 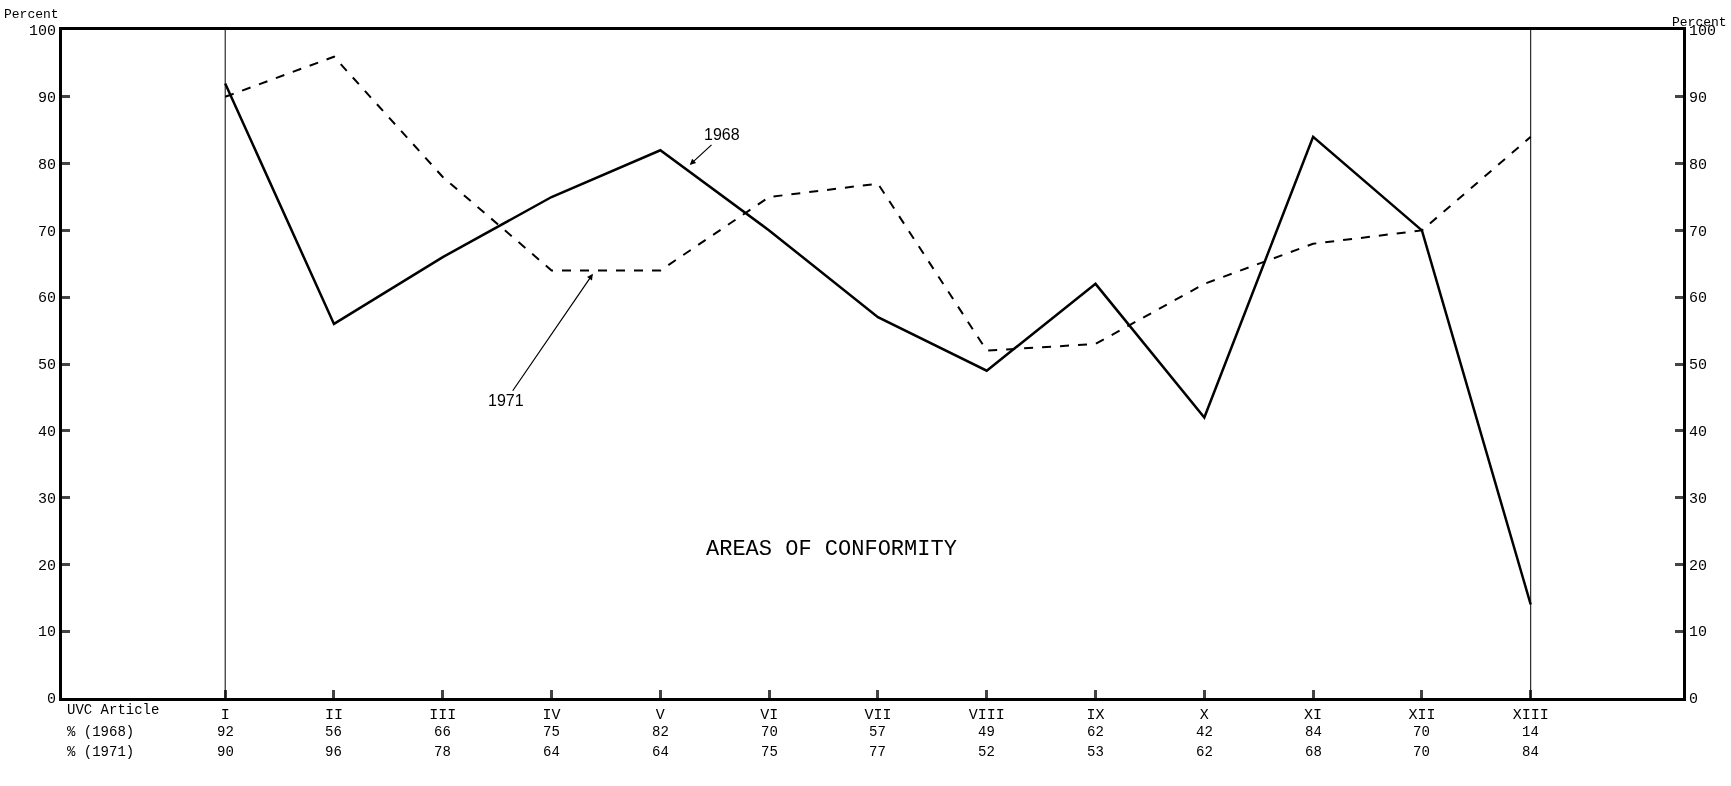 What do you see at coordinates (660, 732) in the screenshot?
I see `data-label: 82` at bounding box center [660, 732].